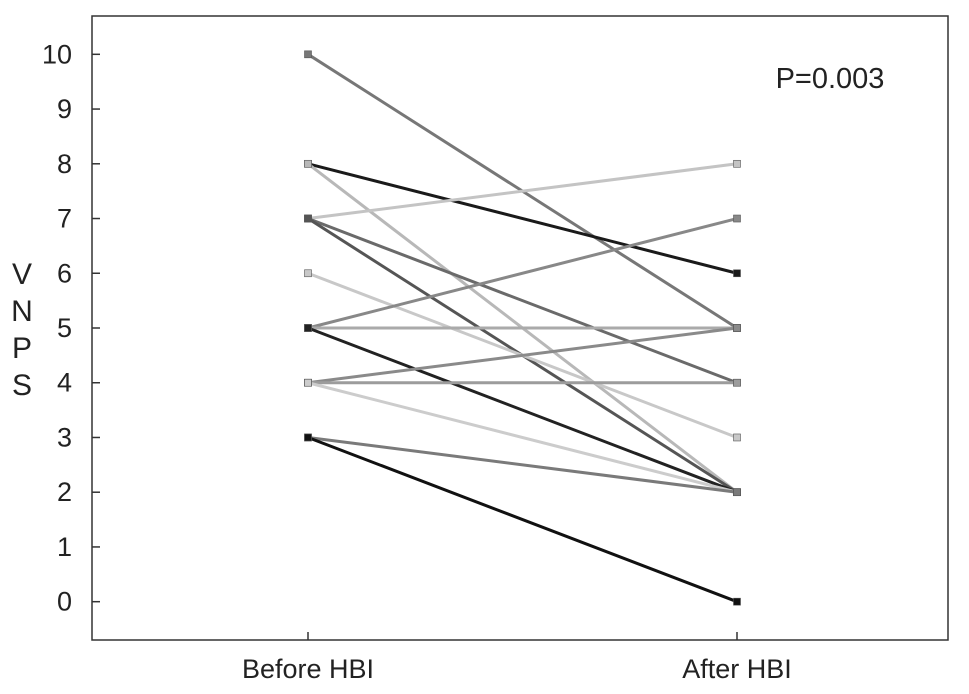 The image size is (969, 694). What do you see at coordinates (64, 164) in the screenshot?
I see `y-tick-label: 8` at bounding box center [64, 164].